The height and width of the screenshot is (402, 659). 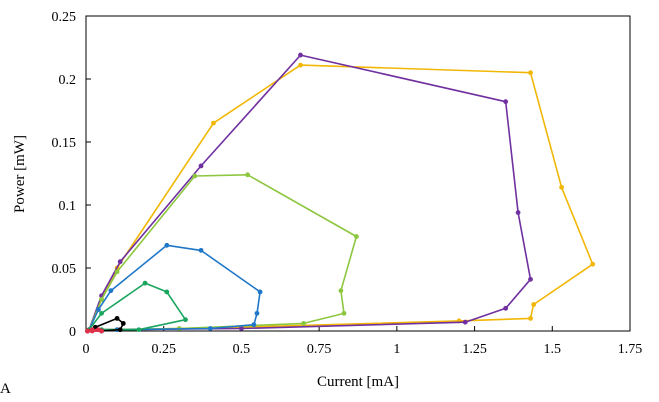 I want to click on y-tick-label: 0.1, so click(x=68, y=206).